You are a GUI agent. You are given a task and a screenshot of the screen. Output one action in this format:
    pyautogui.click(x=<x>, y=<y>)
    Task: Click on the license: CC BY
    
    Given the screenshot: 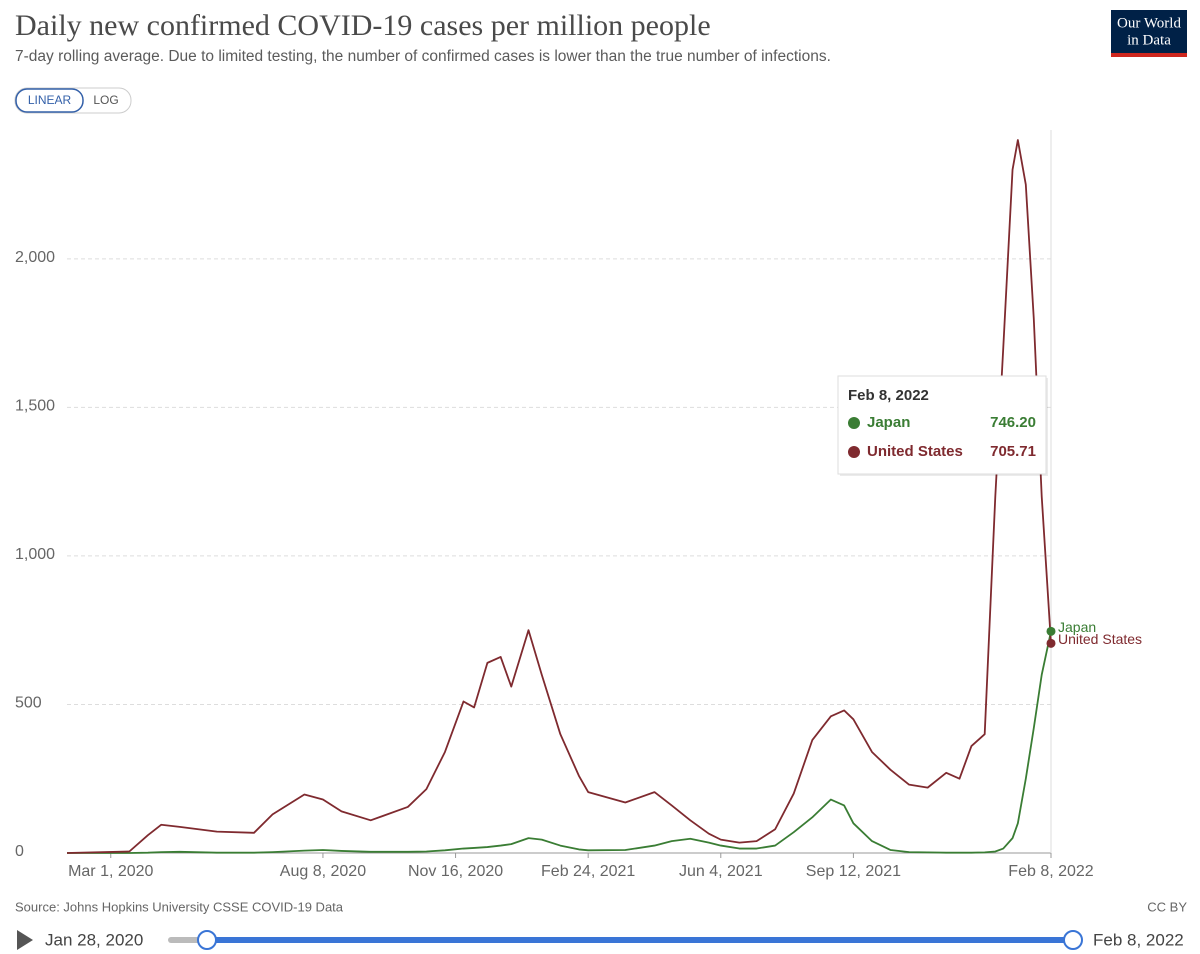 What is the action you would take?
    pyautogui.click(x=1167, y=906)
    